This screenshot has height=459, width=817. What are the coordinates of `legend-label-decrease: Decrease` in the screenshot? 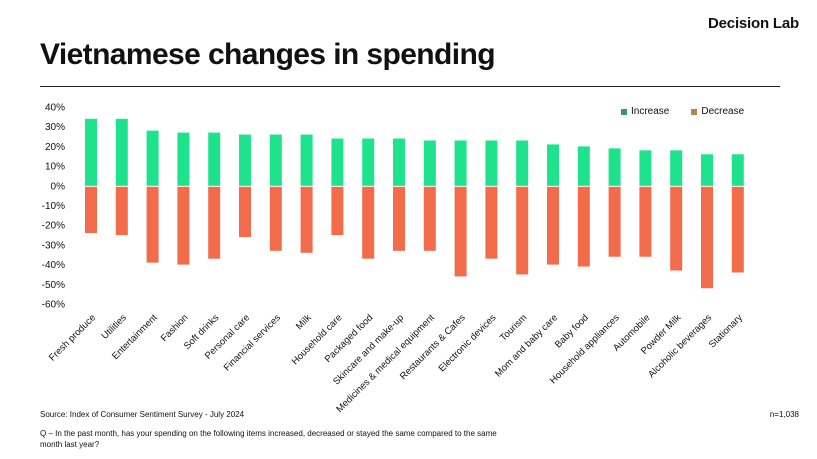 It's located at (723, 111).